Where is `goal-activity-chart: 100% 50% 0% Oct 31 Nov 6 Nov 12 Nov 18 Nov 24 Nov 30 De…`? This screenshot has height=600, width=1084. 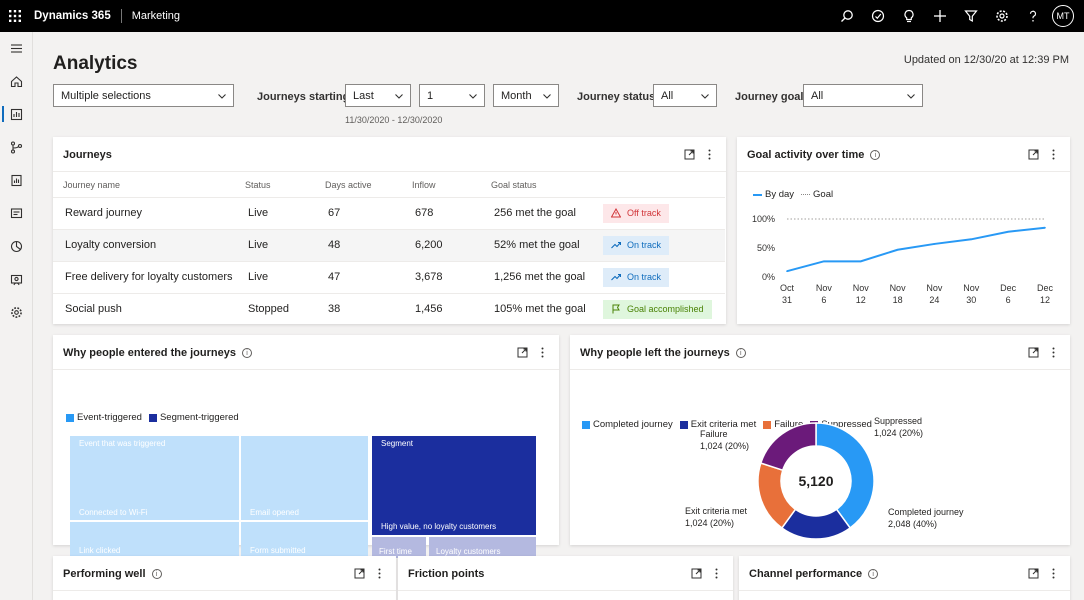 goal-activity-chart: 100% 50% 0% Oct 31 Nov 6 Nov 12 Nov 18 Nov 24 Nov 30 De… is located at coordinates (903, 259).